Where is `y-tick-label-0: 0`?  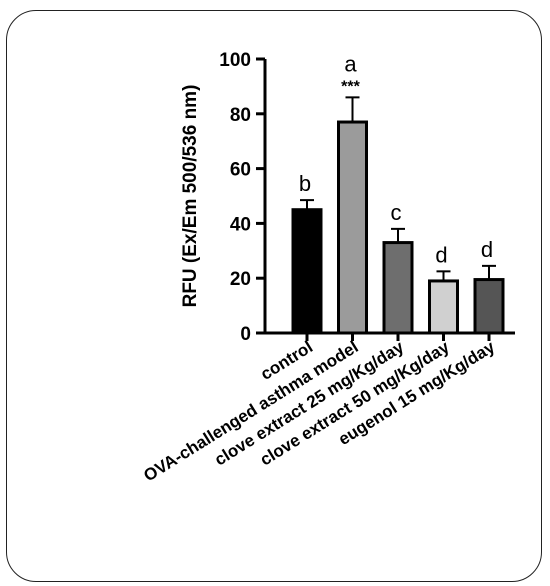
y-tick-label-0: 0 is located at coordinates (245, 334).